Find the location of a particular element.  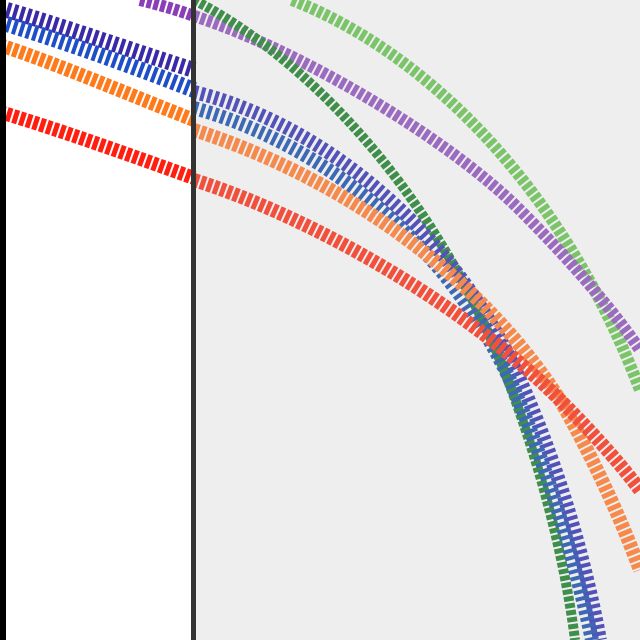

left-segments is located at coordinates (98, 92).